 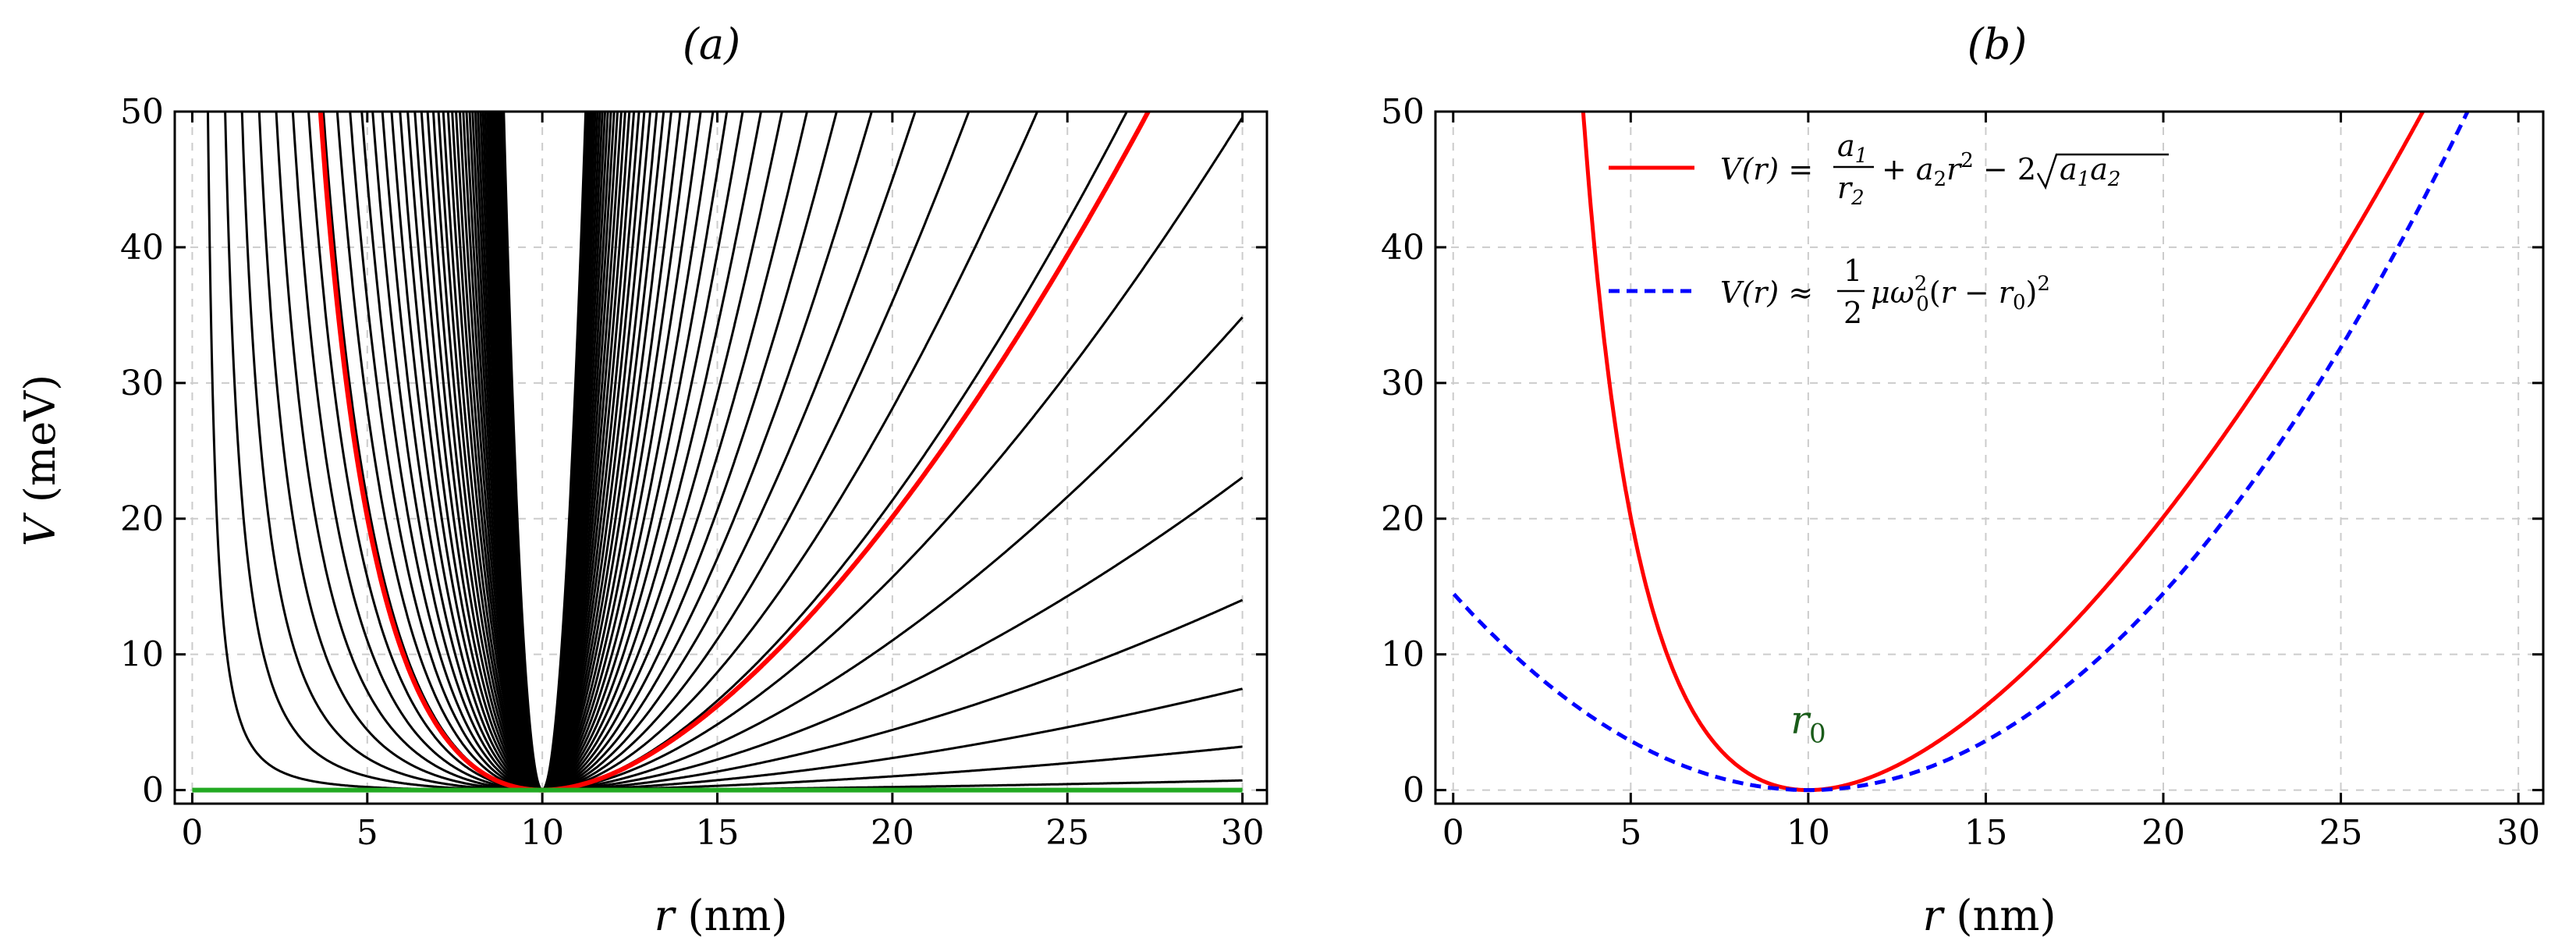 What do you see at coordinates (1808, 724) in the screenshot?
I see `r0-annotation: r0` at bounding box center [1808, 724].